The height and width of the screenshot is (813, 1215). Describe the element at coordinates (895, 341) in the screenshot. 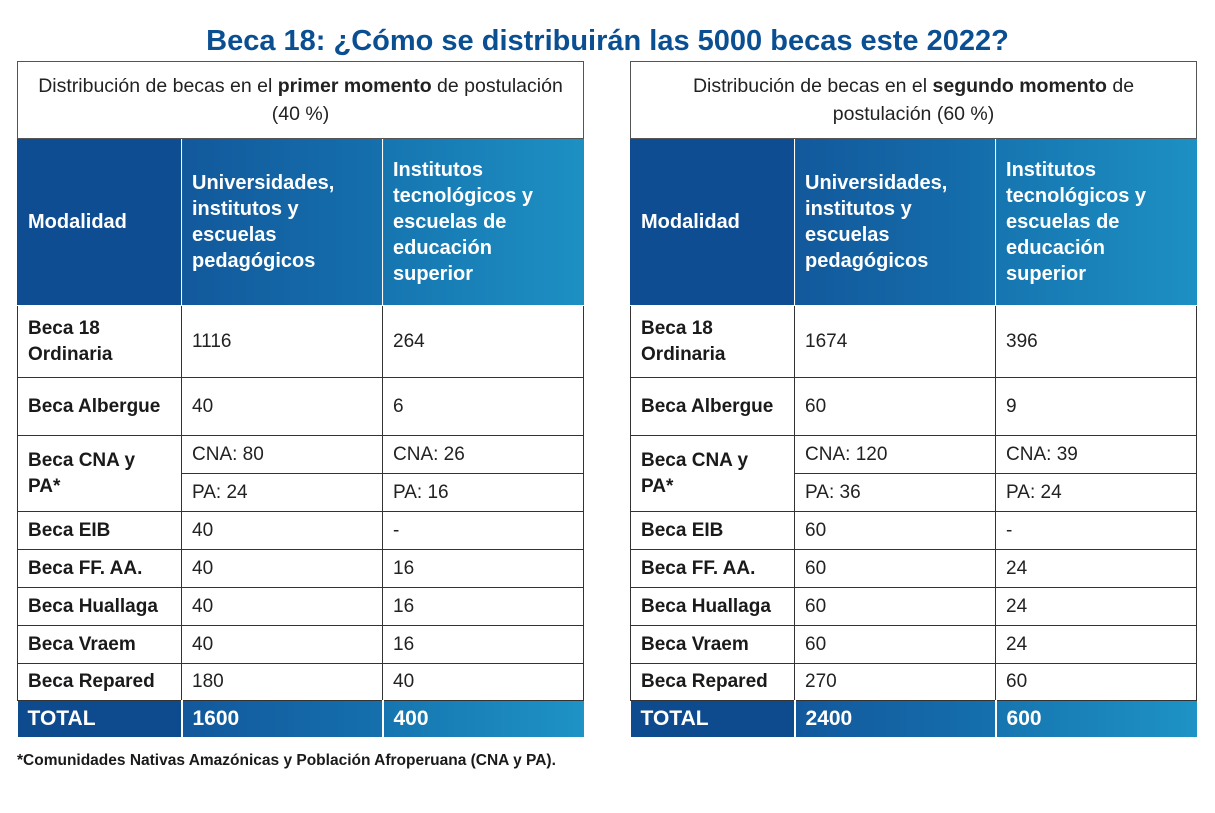

I see `cell: 1674` at that location.